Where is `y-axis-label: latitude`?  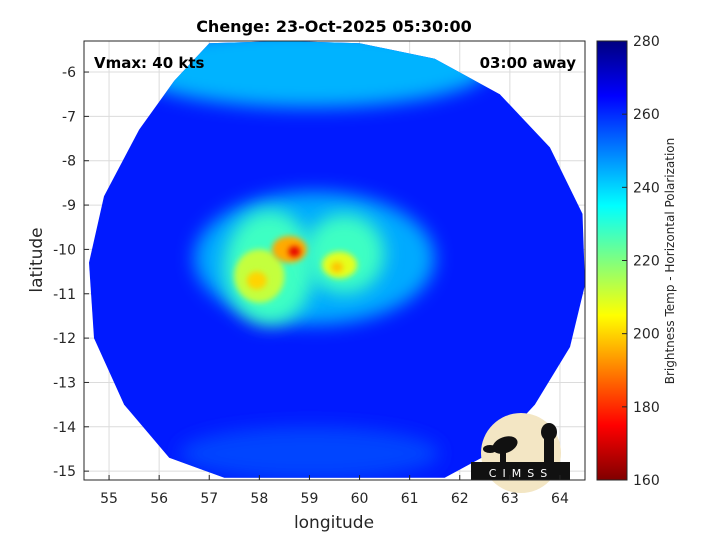 y-axis-label: latitude is located at coordinates (37, 259).